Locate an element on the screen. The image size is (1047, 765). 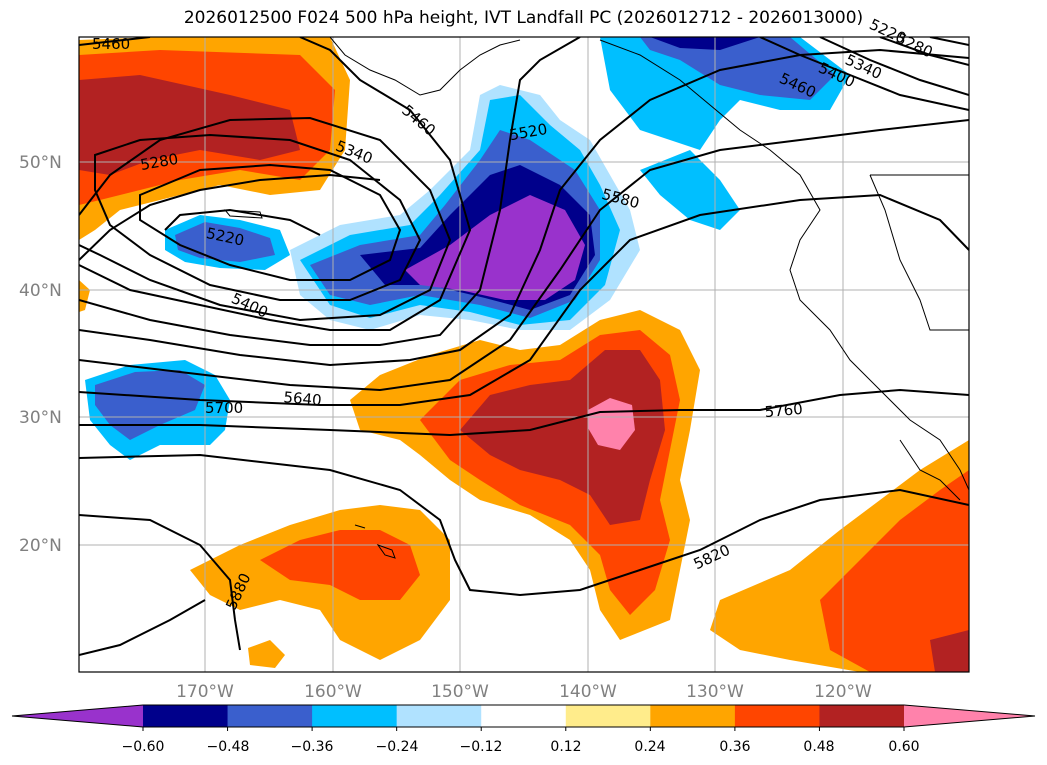
contour-label: 5700 is located at coordinates (224, 408).